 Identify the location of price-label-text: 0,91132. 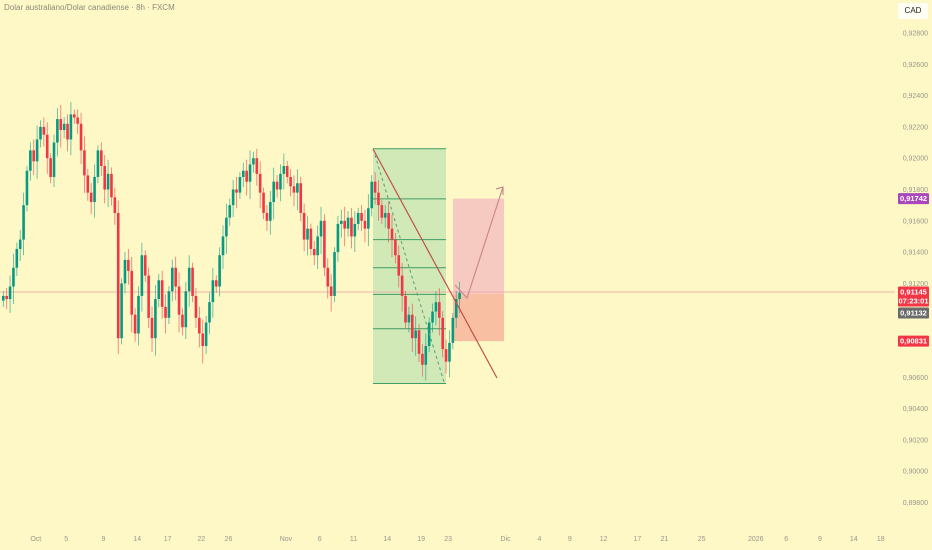
(913, 313).